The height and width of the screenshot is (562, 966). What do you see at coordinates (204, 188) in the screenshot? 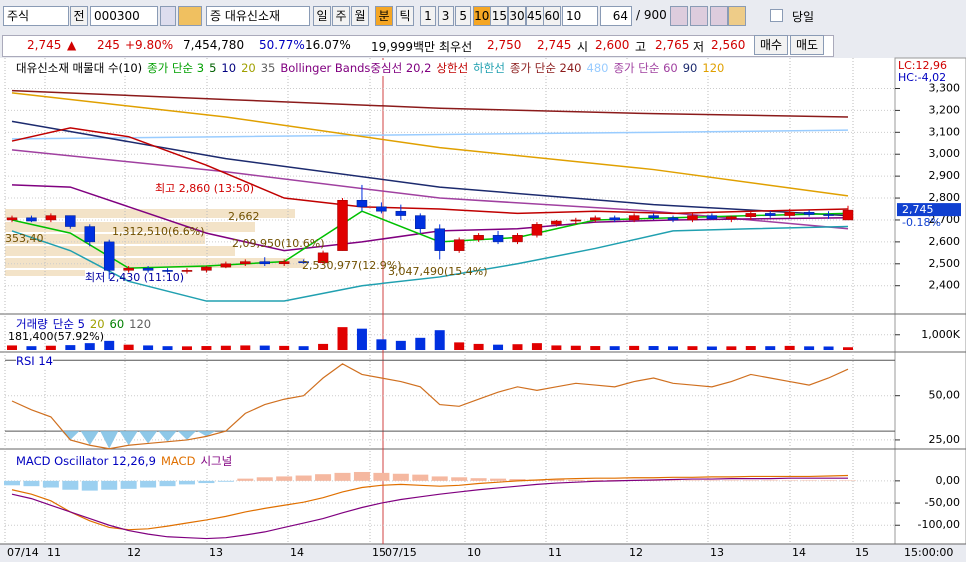
I see `annotation: 최고 2,860 (13:50)` at bounding box center [204, 188].